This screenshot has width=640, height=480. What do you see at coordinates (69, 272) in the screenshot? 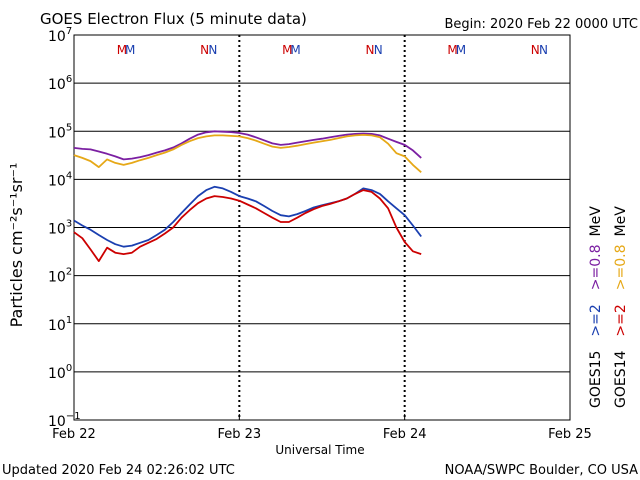
I see `y-tick-exponent: 2` at bounding box center [69, 272].